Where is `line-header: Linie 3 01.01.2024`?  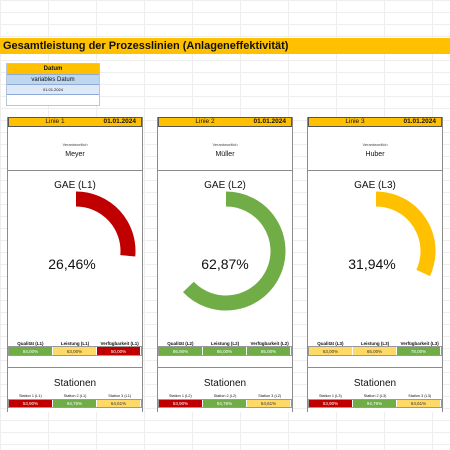 line-header: Linie 3 01.01.2024 is located at coordinates (375, 122).